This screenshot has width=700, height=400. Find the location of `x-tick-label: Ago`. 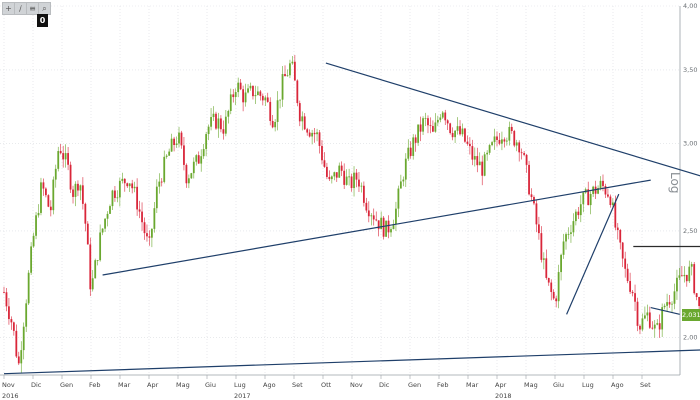

x-tick-label: Ago is located at coordinates (617, 385).